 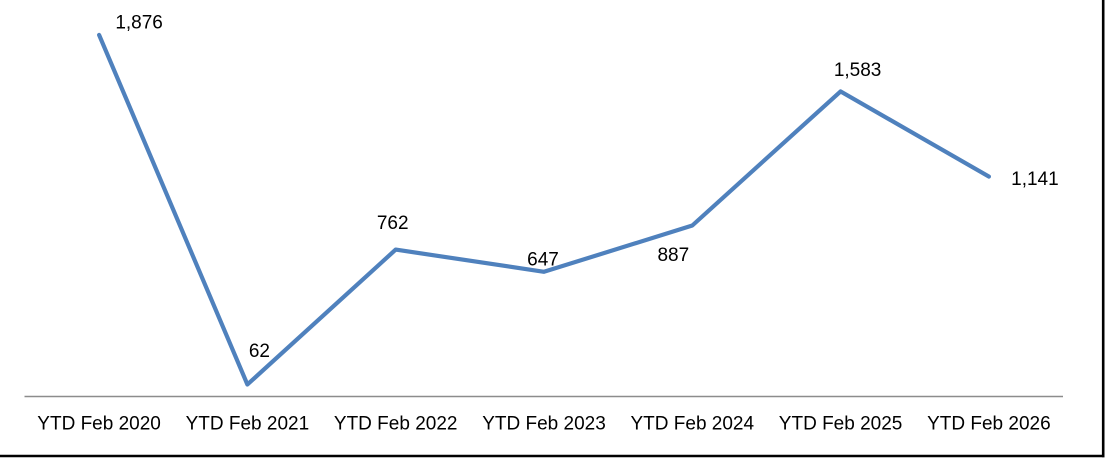 What do you see at coordinates (259, 351) in the screenshot?
I see `data-label: 62` at bounding box center [259, 351].